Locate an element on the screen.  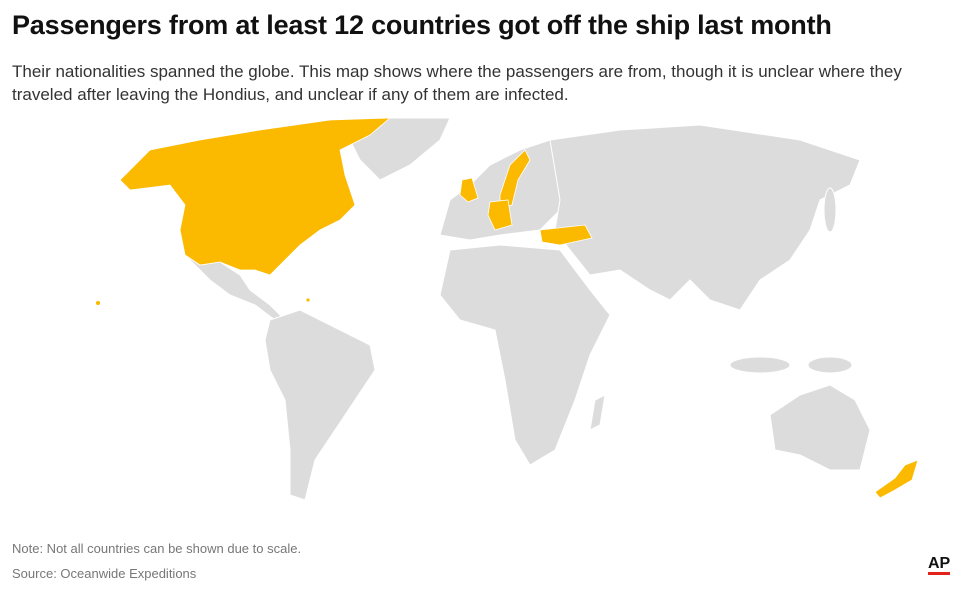
turkey is located at coordinates (566, 235).